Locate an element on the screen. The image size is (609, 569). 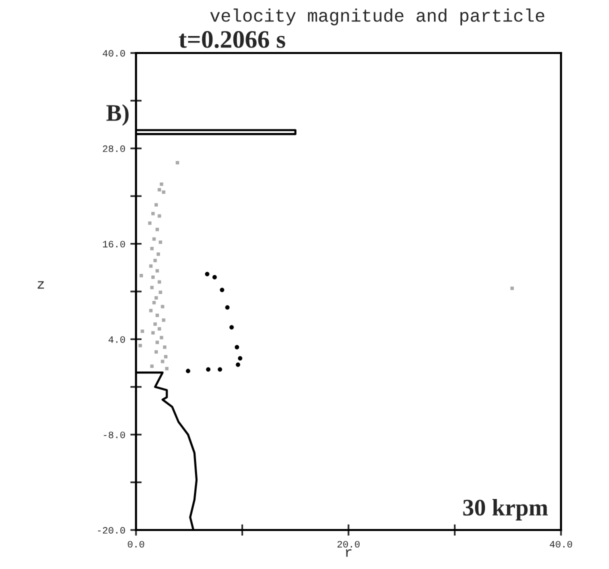
annotation: 30 krpm is located at coordinates (505, 509).